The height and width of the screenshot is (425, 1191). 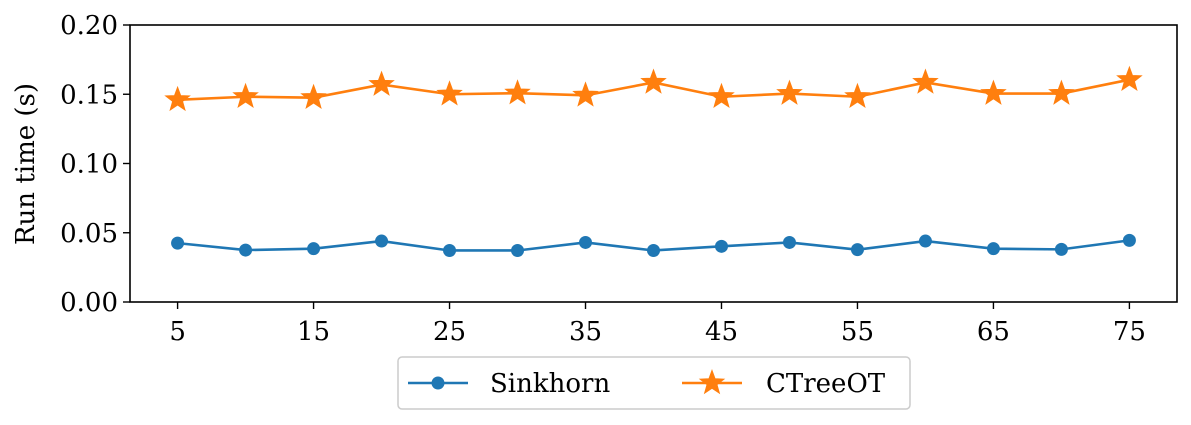 What do you see at coordinates (89, 234) in the screenshot?
I see `y-tick-label: 0.05` at bounding box center [89, 234].